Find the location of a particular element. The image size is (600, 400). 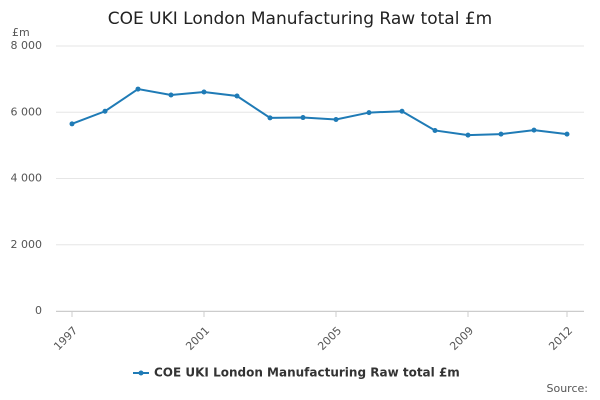

x-tick-label: 1997 is located at coordinates (65, 338).